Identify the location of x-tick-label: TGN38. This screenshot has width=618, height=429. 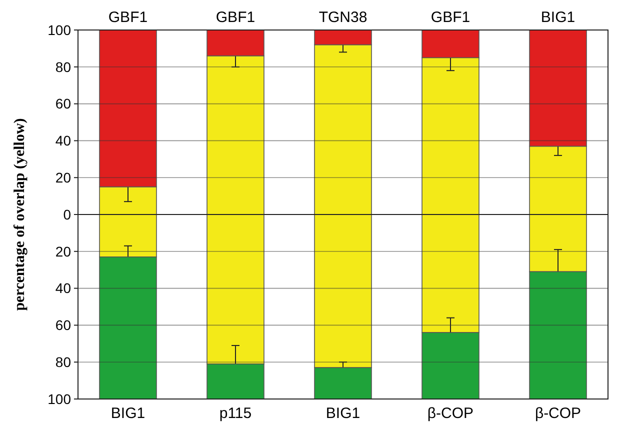
(343, 17).